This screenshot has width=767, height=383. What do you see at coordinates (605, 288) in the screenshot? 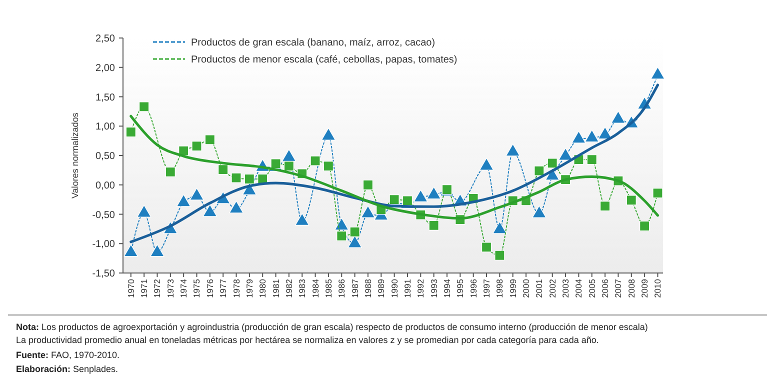
I see `x-tick-label: 2006` at bounding box center [605, 288].